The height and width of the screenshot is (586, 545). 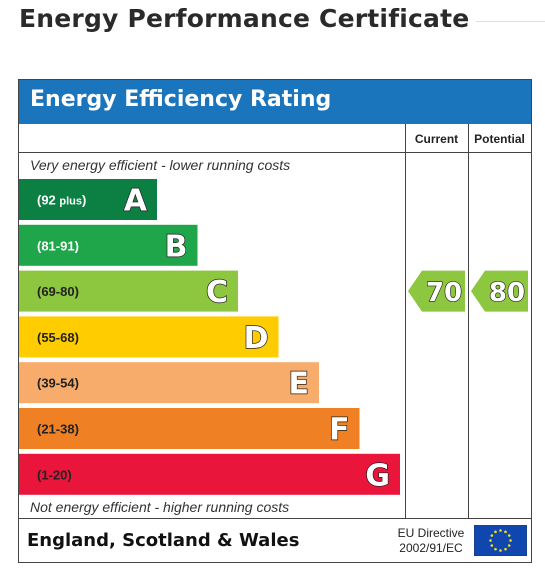 I want to click on page-title: Energy Performance Certificate, so click(x=244, y=18).